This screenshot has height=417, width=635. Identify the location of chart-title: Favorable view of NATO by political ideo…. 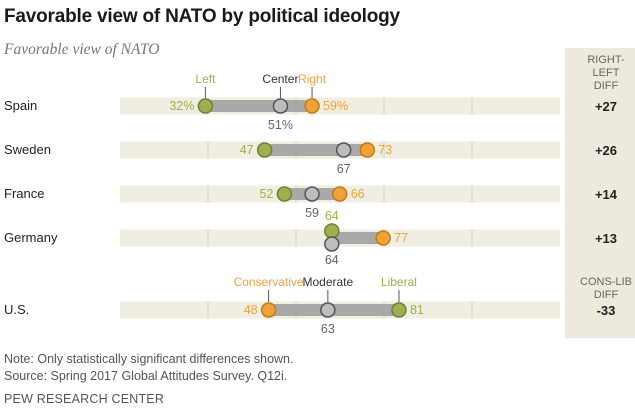
(202, 16).